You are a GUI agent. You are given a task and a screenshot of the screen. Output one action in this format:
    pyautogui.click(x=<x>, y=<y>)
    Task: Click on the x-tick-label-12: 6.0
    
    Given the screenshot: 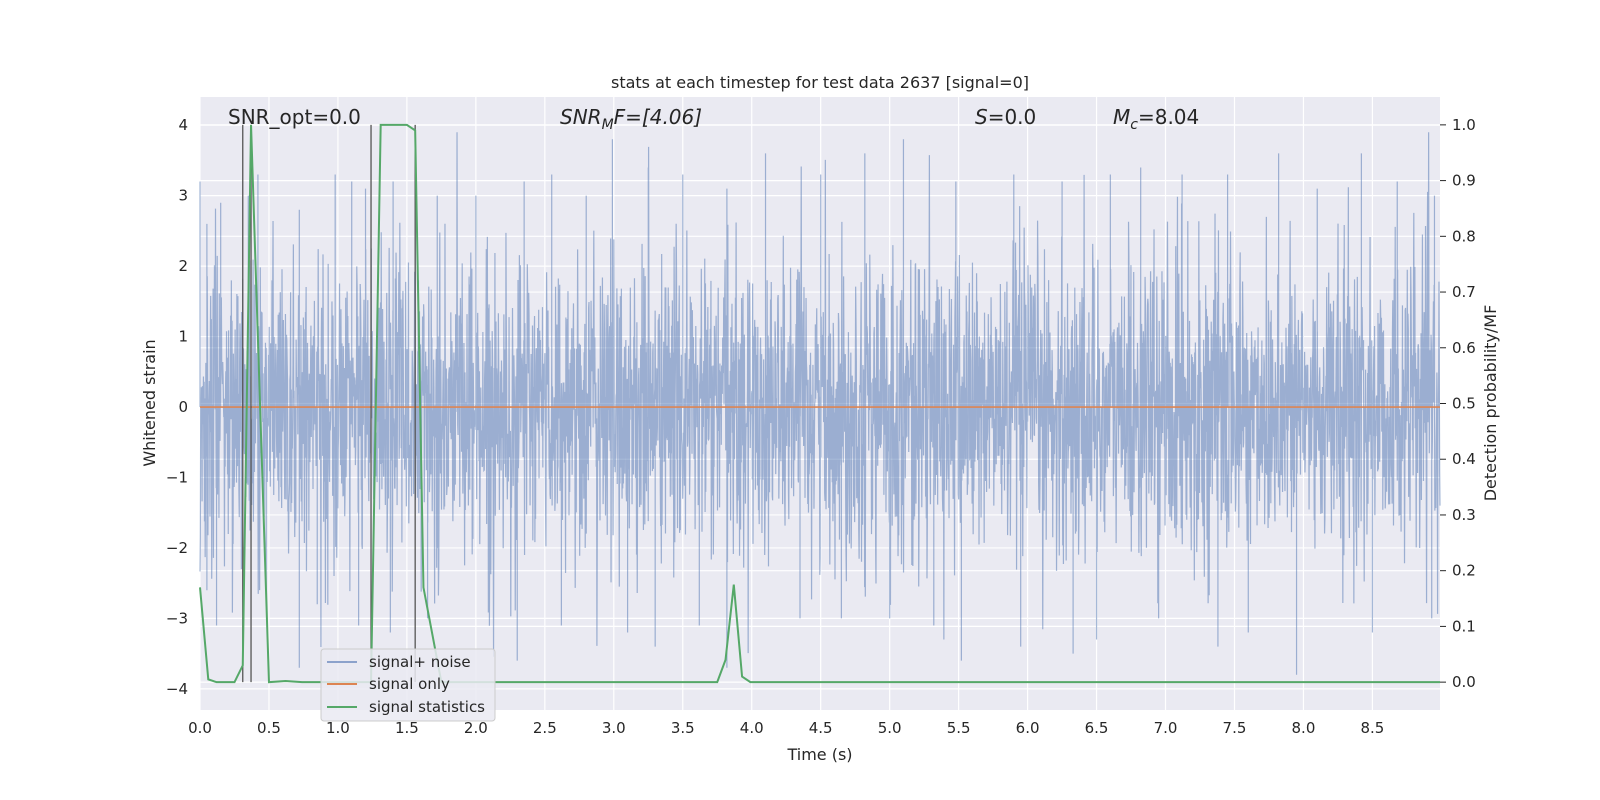 What is the action you would take?
    pyautogui.click(x=1028, y=728)
    